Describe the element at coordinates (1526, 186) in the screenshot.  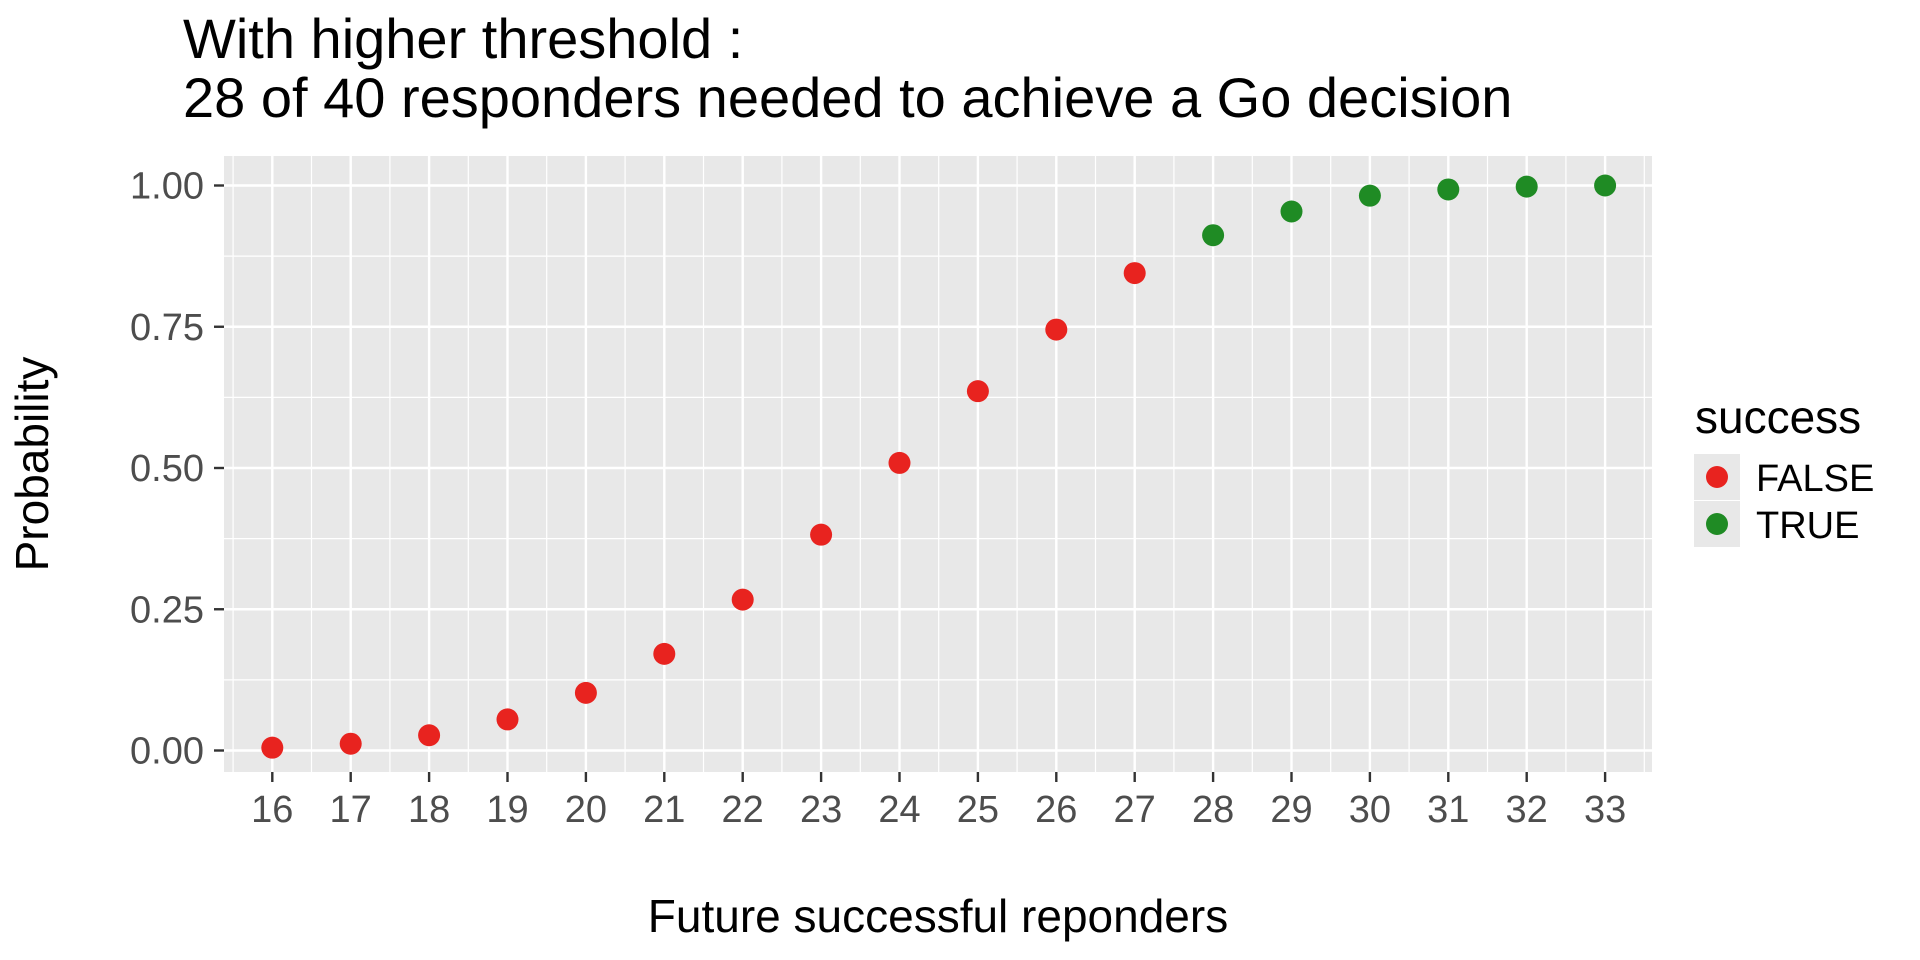
I see `data-point-x32-true` at that location.